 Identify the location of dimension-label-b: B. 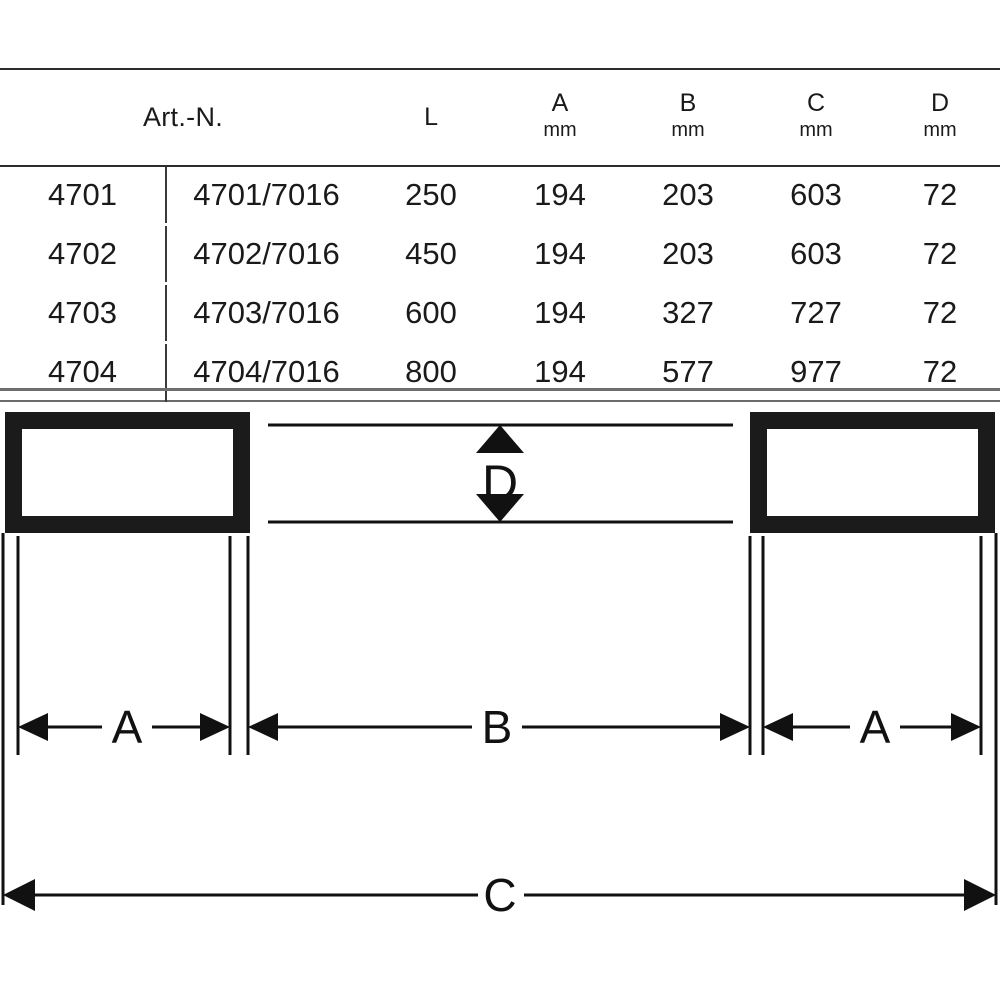
(497, 727).